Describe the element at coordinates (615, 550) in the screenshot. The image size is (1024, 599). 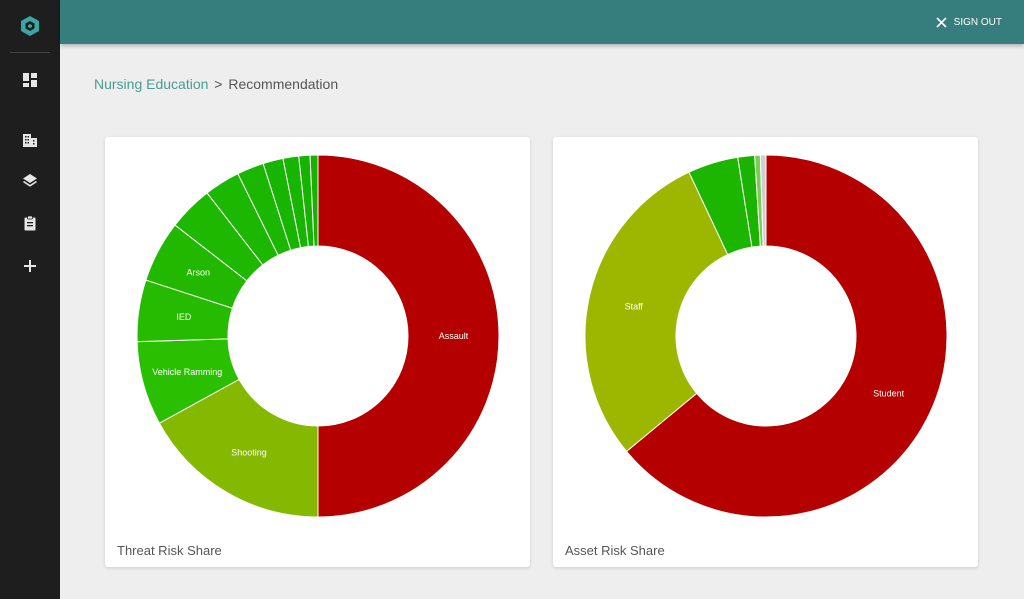
I see `asset-risk-title: Asset Risk Share` at that location.